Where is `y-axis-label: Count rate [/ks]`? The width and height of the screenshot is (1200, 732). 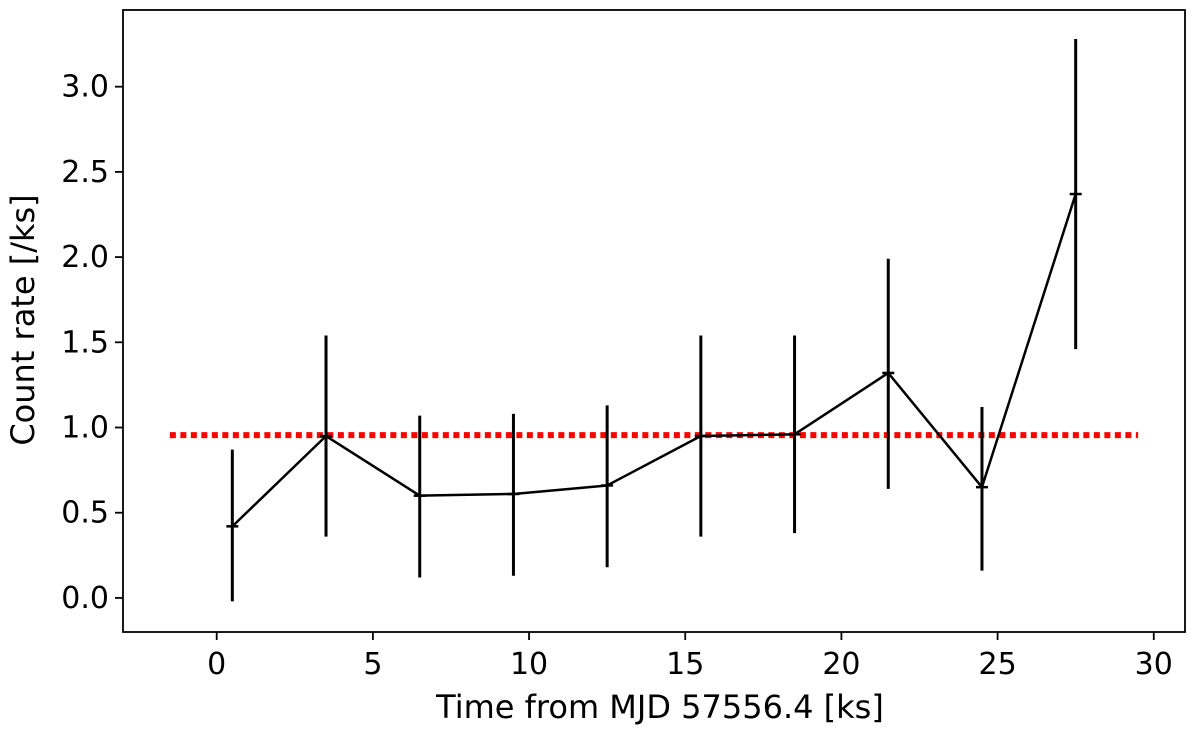
y-axis-label: Count rate [/ks] is located at coordinates (23, 319).